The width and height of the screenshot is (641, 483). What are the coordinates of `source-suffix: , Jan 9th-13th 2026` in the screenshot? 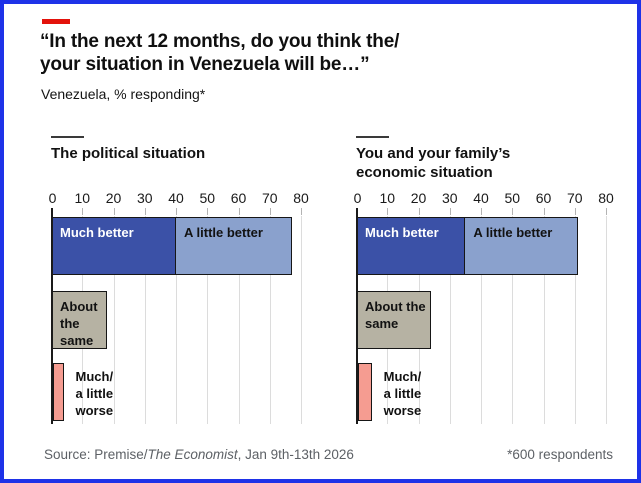 It's located at (295, 454).